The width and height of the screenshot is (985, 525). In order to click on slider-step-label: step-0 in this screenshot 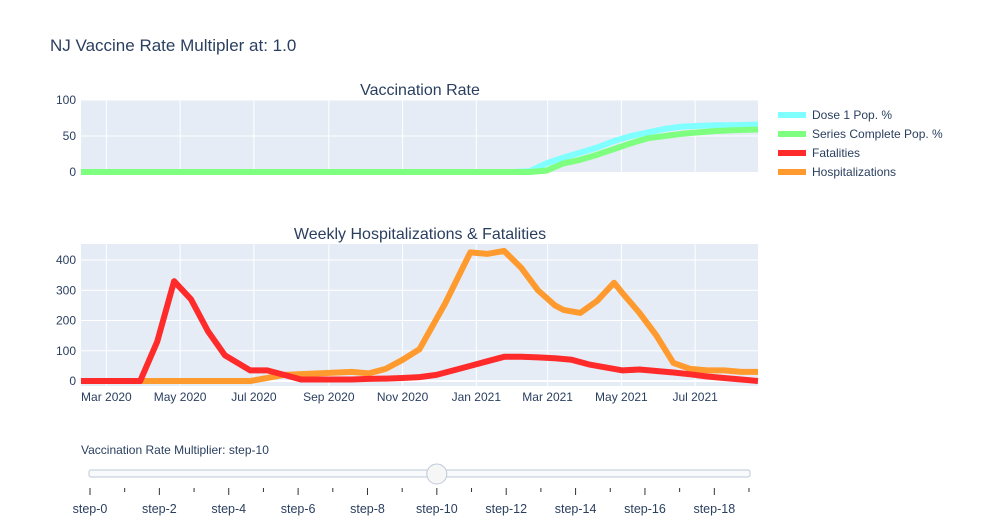, I will do `click(90, 509)`.